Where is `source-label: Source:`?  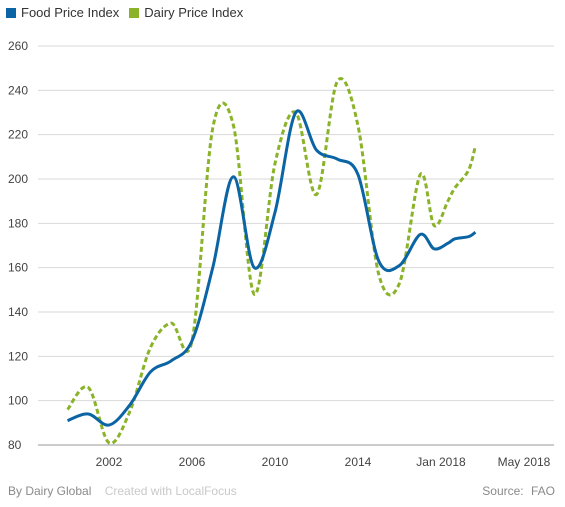 source-label: Source: is located at coordinates (503, 491).